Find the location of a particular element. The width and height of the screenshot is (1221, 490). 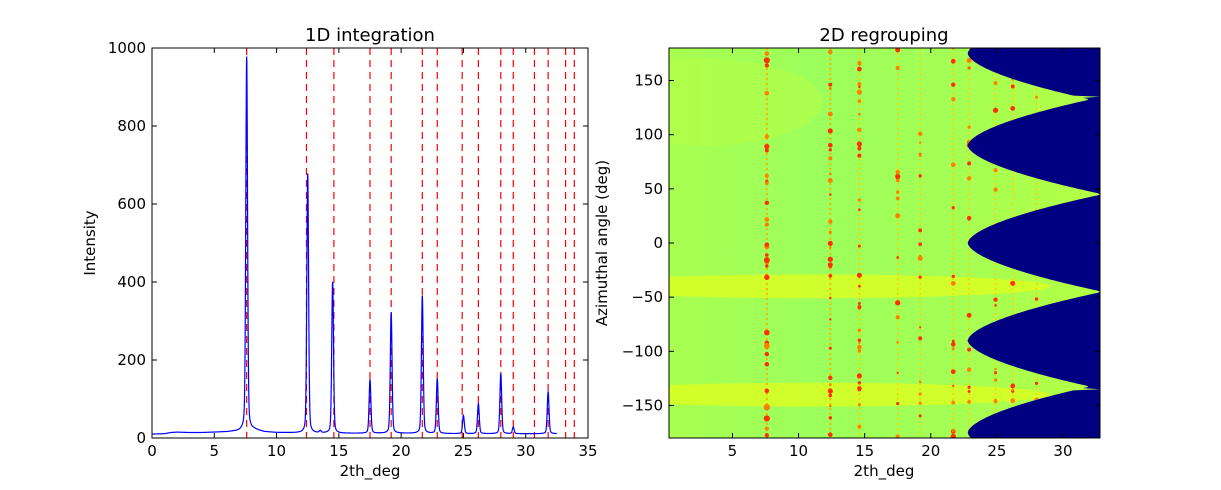

x-tick-label: 25 is located at coordinates (463, 451).